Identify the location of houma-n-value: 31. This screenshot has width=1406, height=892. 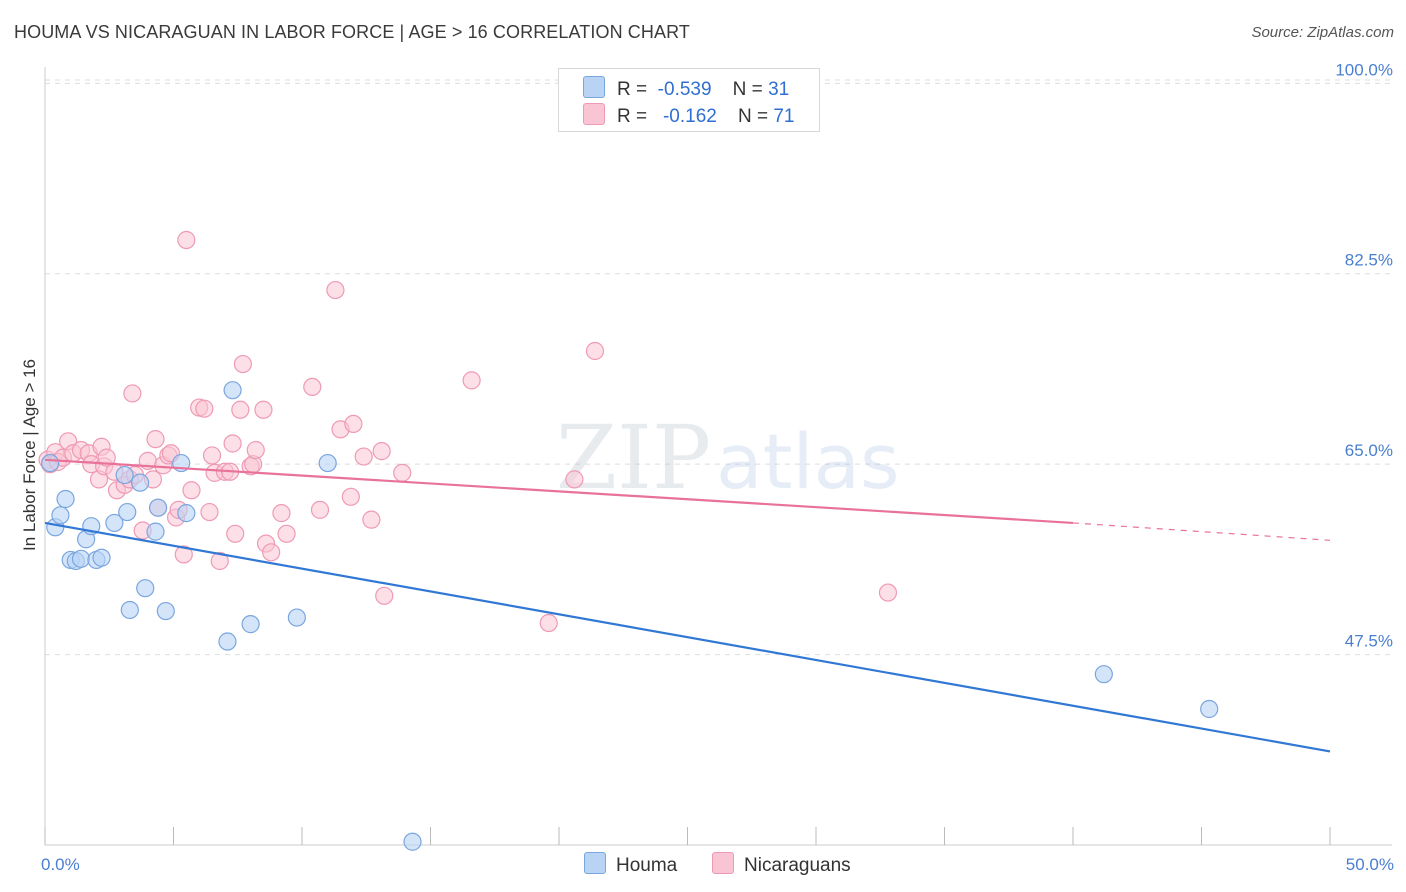
(779, 89).